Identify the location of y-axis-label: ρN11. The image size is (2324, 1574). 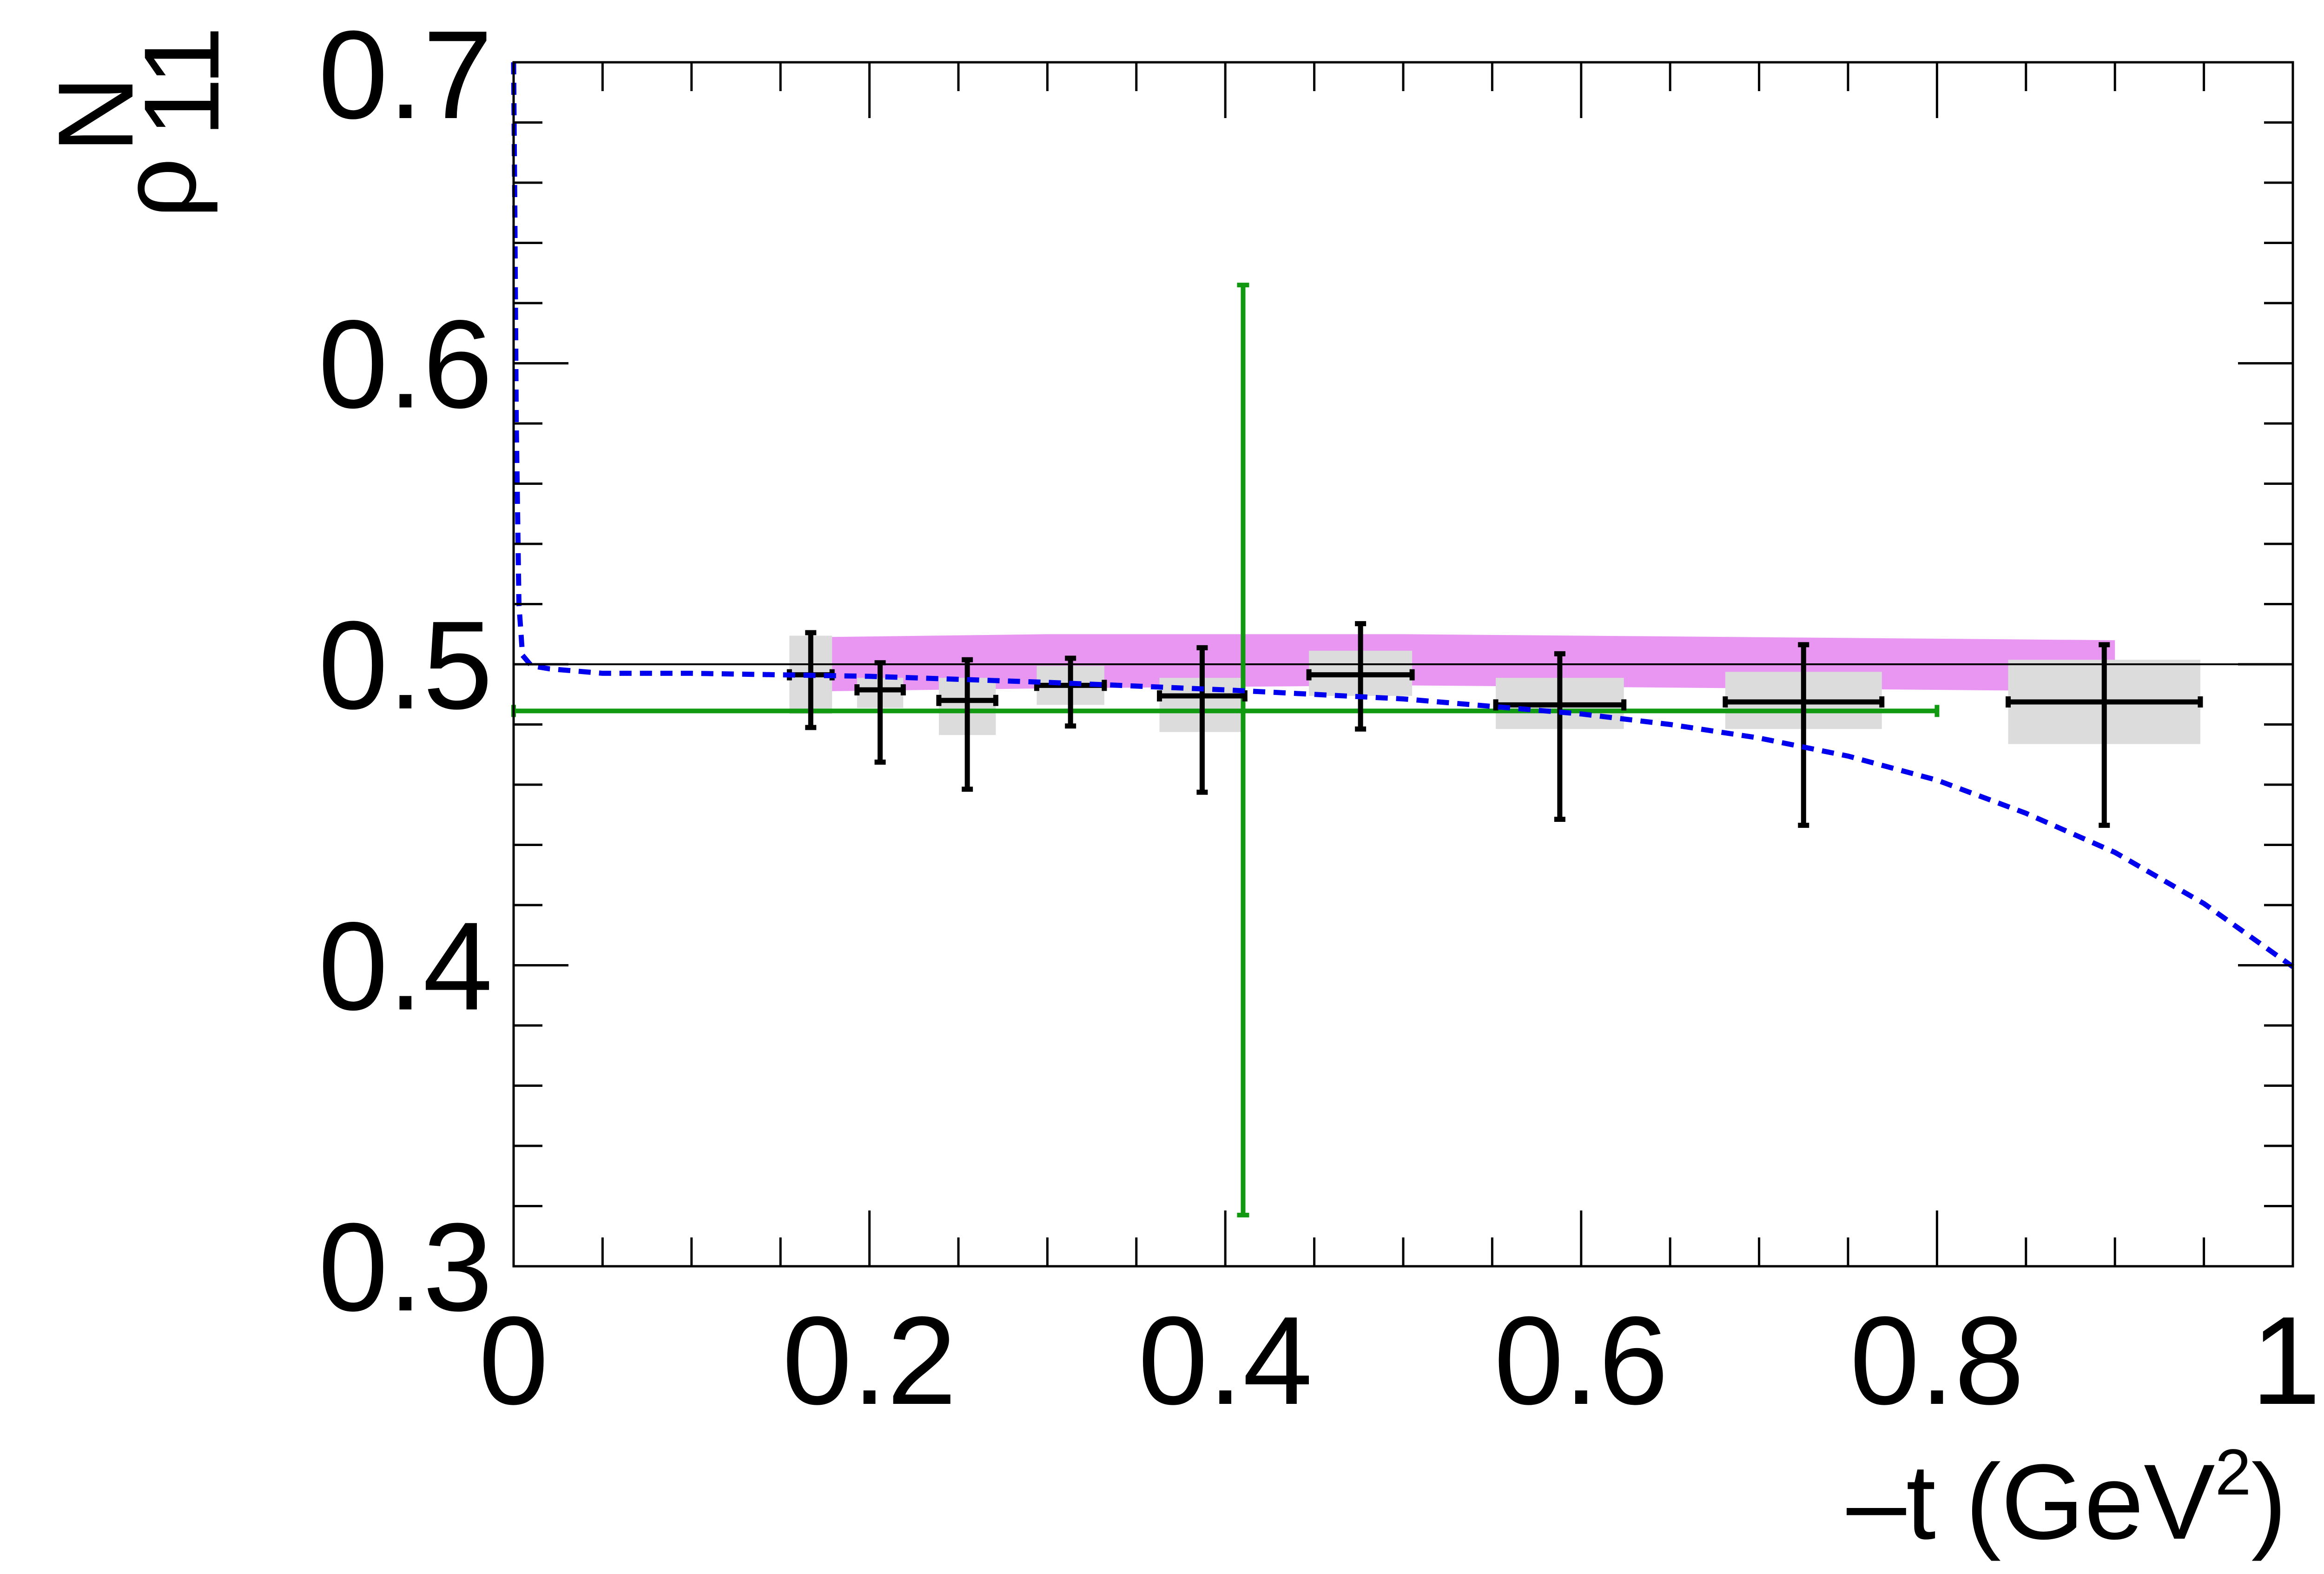
(138, 122).